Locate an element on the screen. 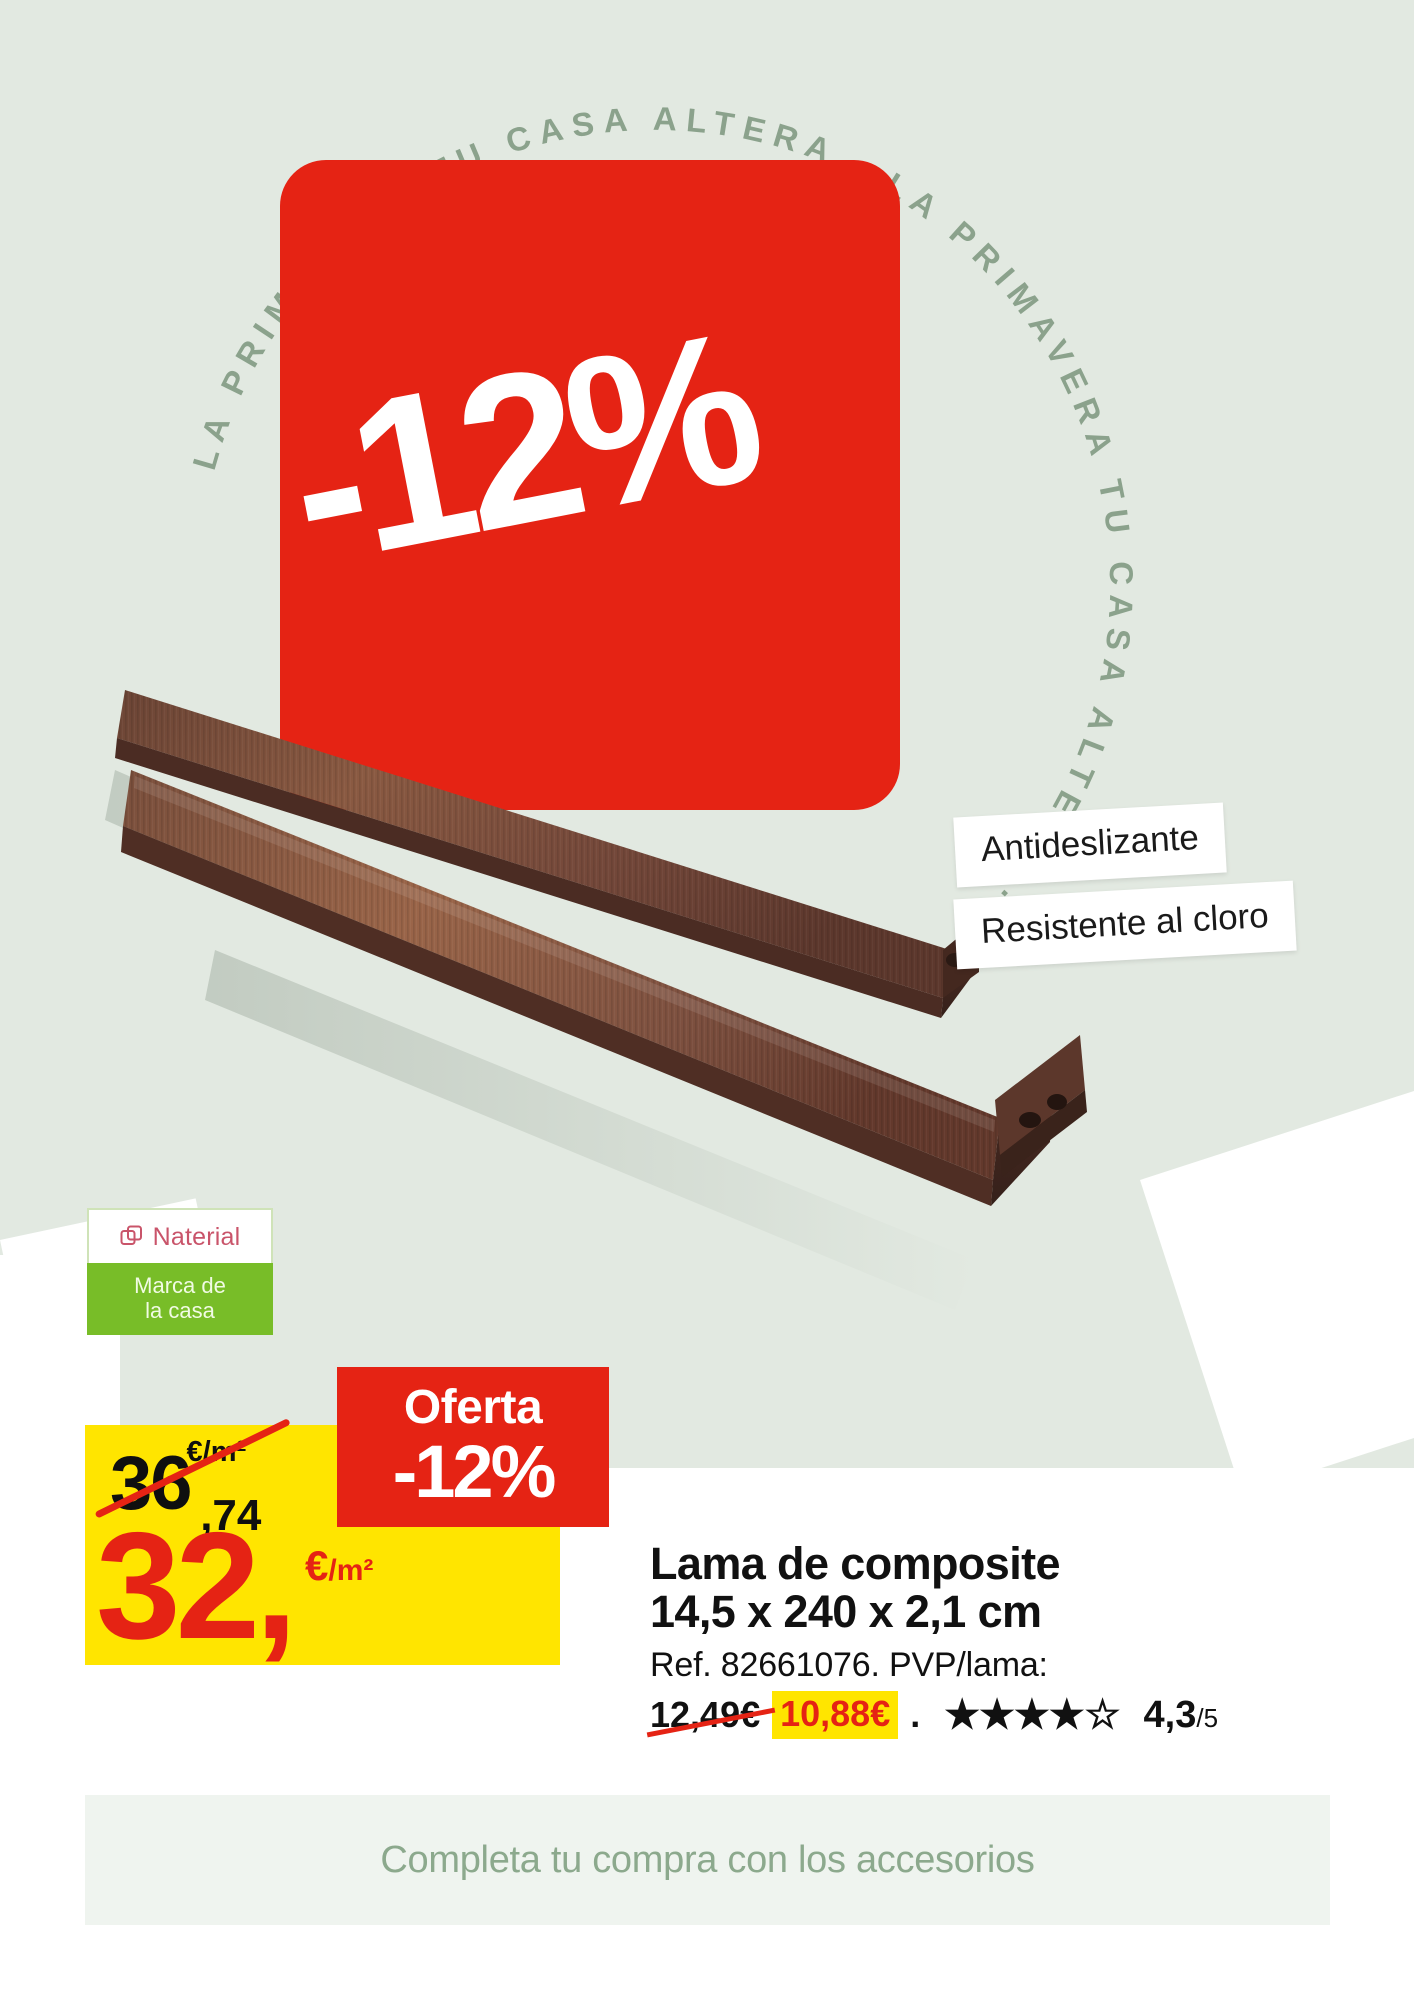 The image size is (1414, 2000). product-title-line2: 14,5 x 240 x 2,1 cm is located at coordinates (846, 1612).